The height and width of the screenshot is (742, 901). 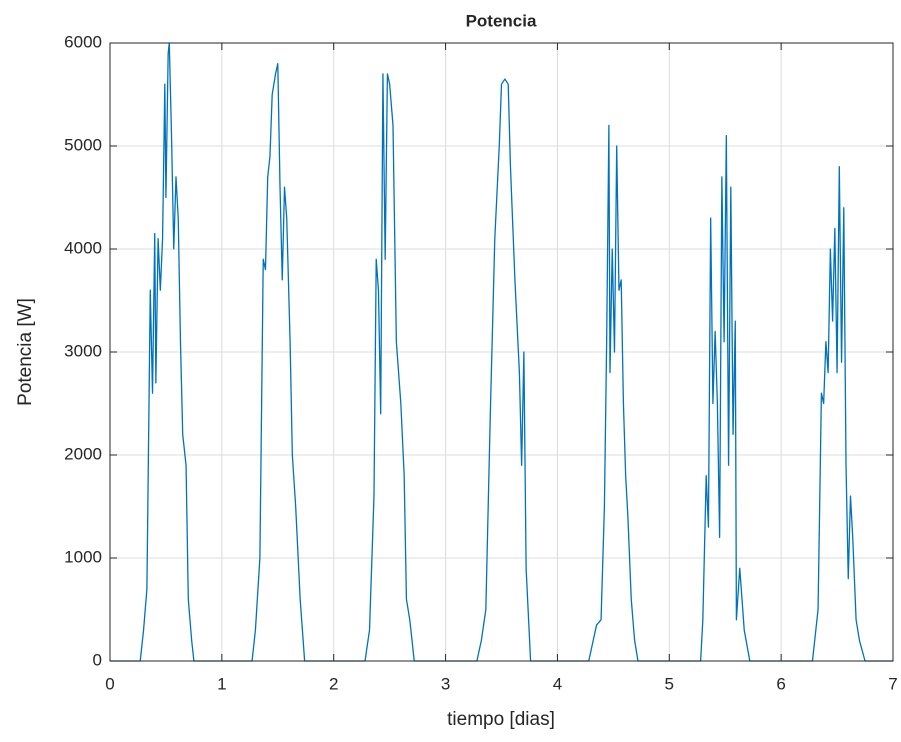 I want to click on y-tick-label: 5000, so click(x=83, y=144).